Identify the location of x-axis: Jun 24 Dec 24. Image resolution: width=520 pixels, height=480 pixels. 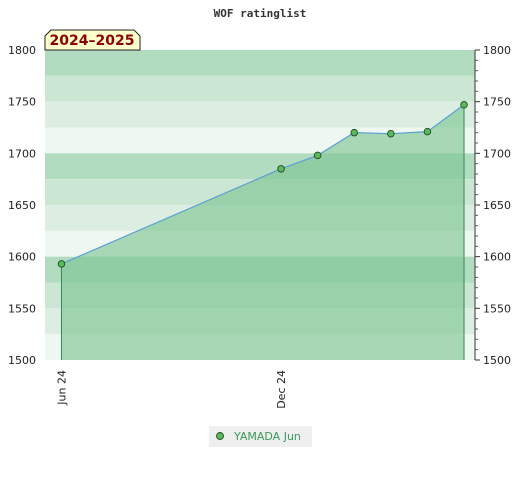
(171, 389).